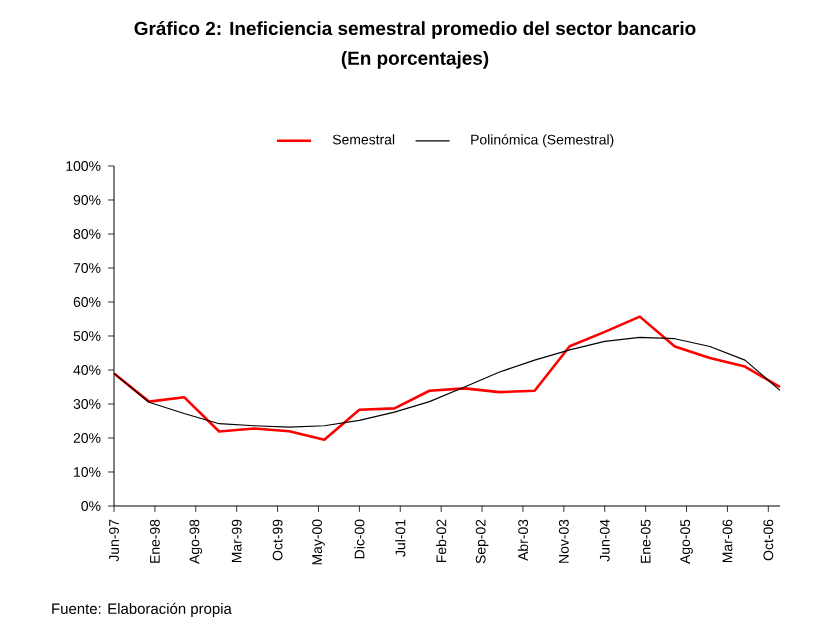 The height and width of the screenshot is (640, 830). What do you see at coordinates (415, 30) in the screenshot?
I see `chart-title: Gráfico 2: Ineficiencia semestral promedio del sector bancario` at bounding box center [415, 30].